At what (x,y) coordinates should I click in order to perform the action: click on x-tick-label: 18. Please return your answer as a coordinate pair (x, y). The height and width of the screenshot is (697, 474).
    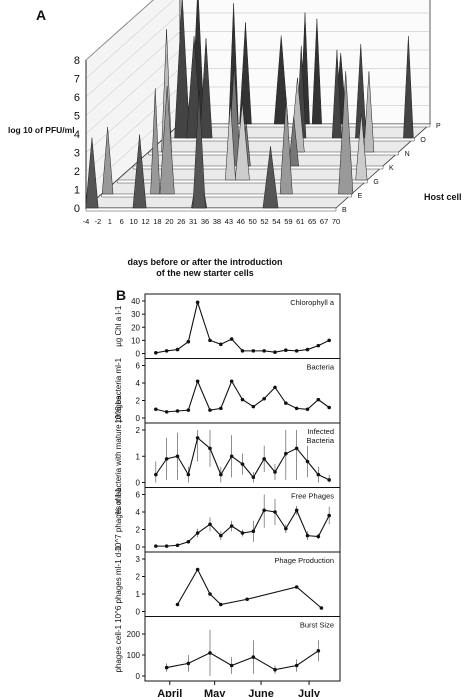
    Looking at the image, I should click on (157, 221).